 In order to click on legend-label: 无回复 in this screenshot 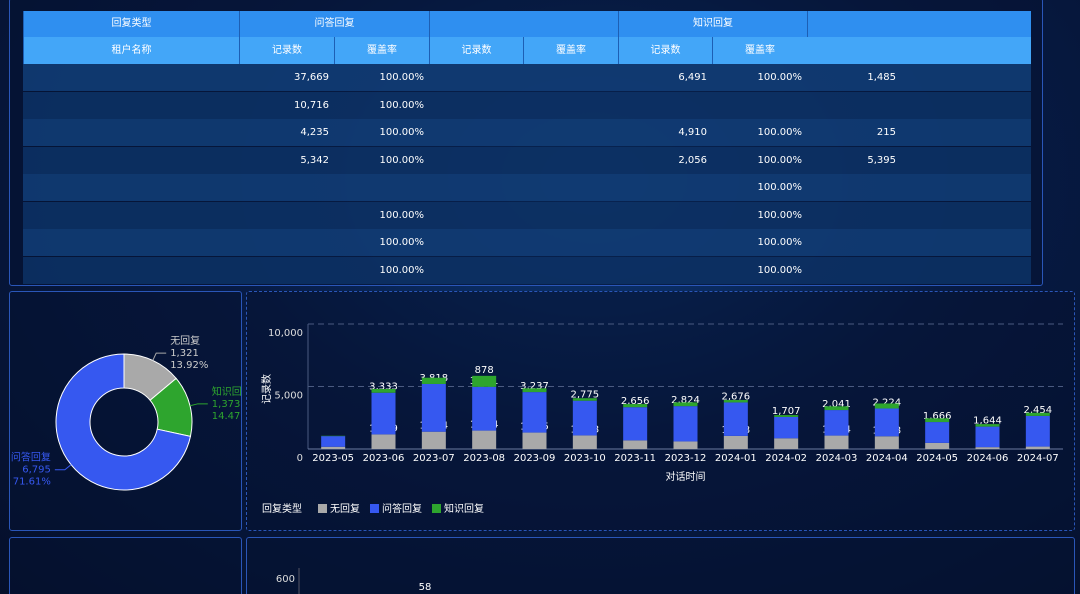, I will do `click(345, 508)`.